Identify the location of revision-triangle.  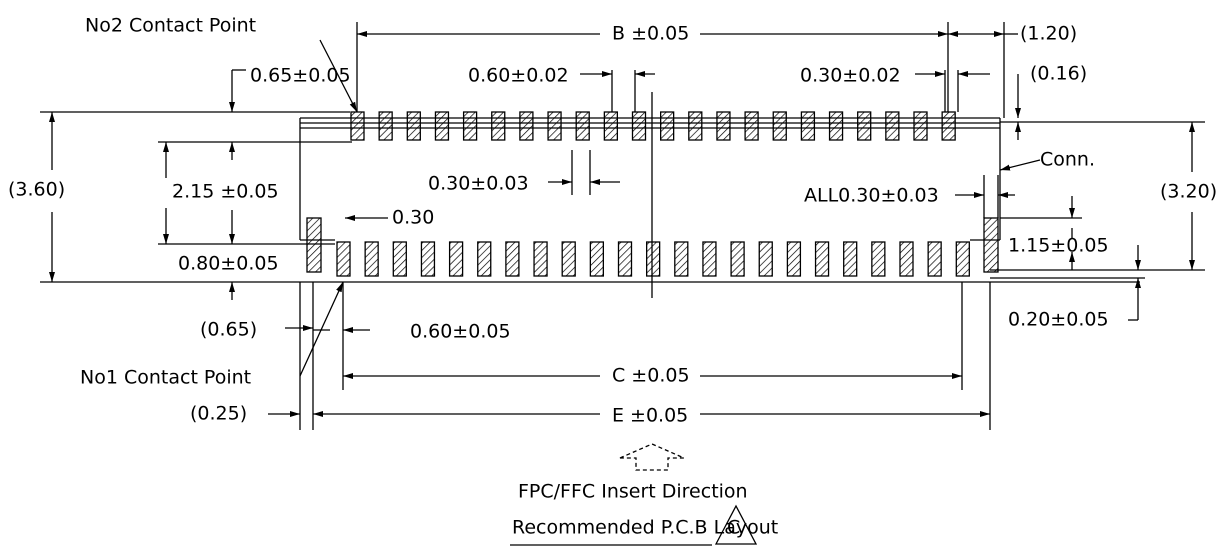
(736, 524).